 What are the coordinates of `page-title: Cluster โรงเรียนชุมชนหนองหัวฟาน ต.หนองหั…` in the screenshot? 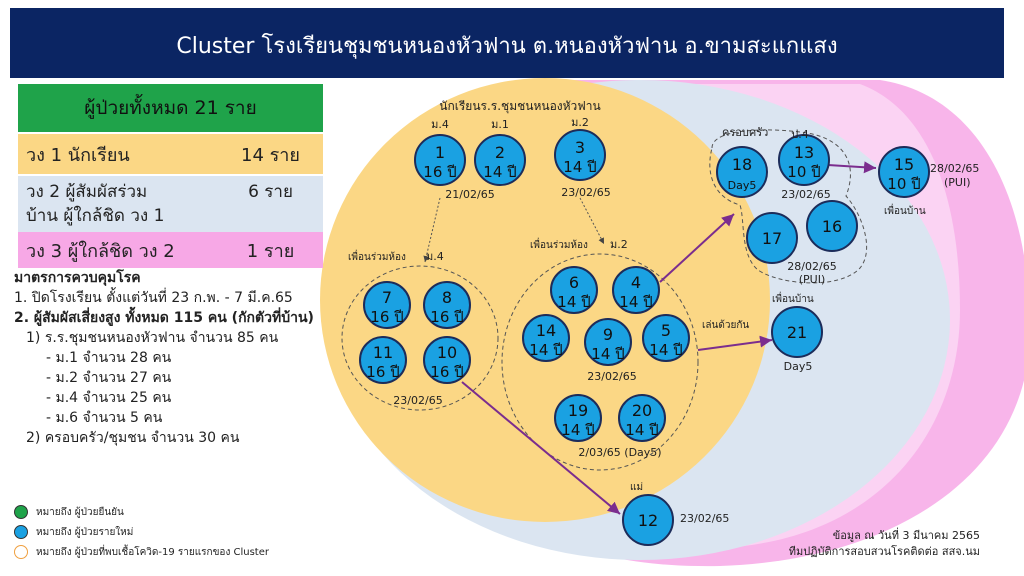 It's located at (507, 46).